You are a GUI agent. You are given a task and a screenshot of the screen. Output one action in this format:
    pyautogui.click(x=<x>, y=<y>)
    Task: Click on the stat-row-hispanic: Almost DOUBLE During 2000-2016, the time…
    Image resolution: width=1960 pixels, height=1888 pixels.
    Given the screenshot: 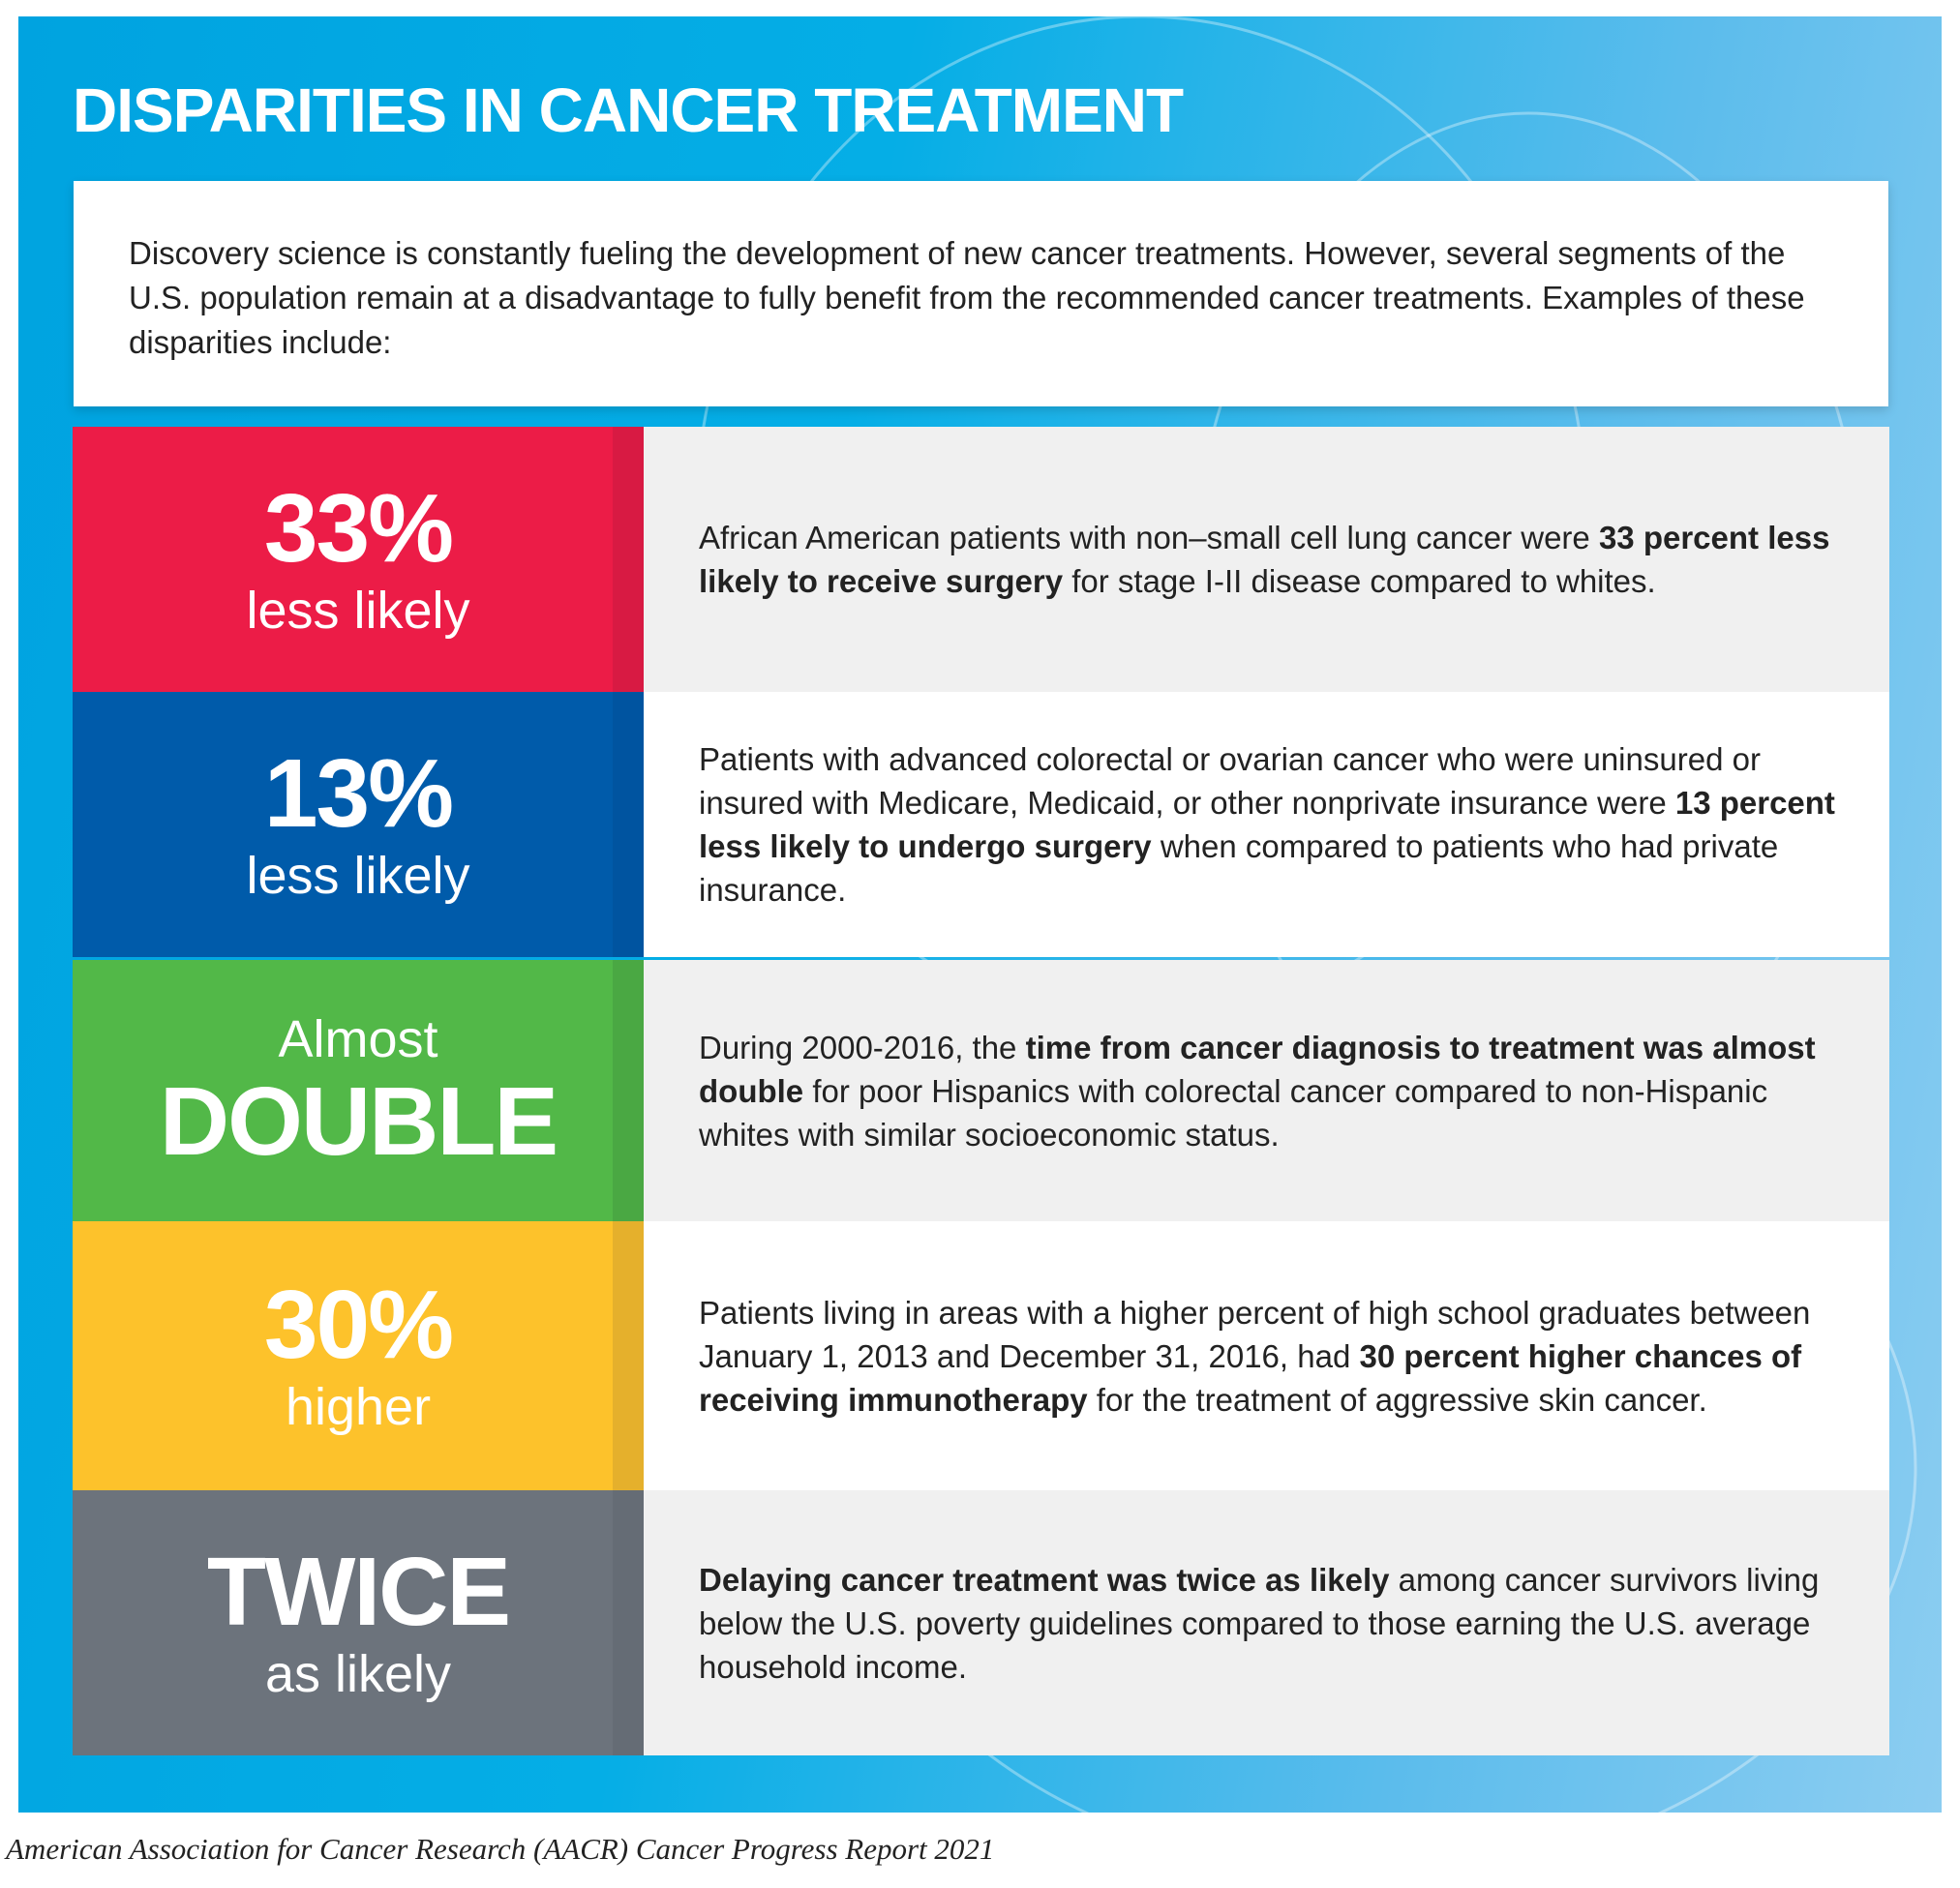 What is the action you would take?
    pyautogui.click(x=981, y=1091)
    